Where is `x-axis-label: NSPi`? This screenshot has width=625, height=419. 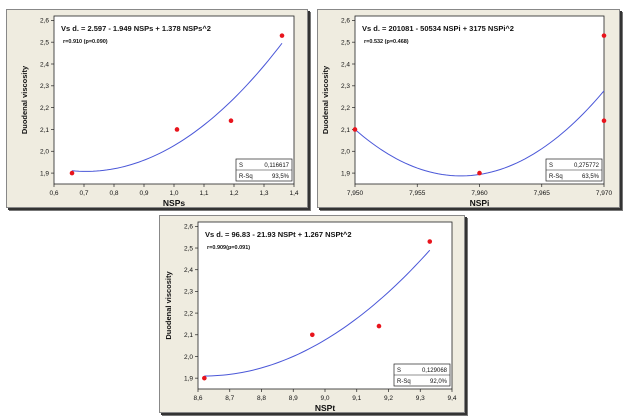 x-axis-label: NSPi is located at coordinates (480, 203).